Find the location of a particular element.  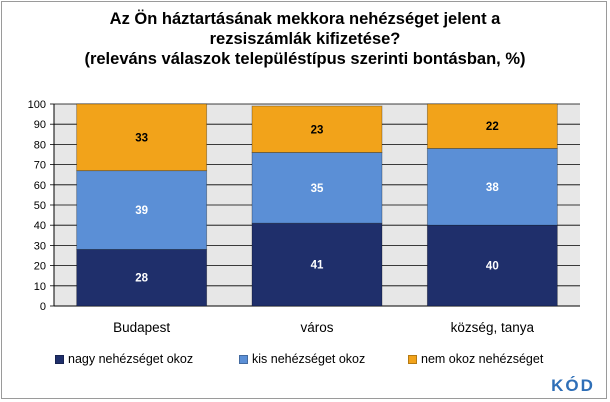

y-tick-label-60: 60 is located at coordinates (40, 186).